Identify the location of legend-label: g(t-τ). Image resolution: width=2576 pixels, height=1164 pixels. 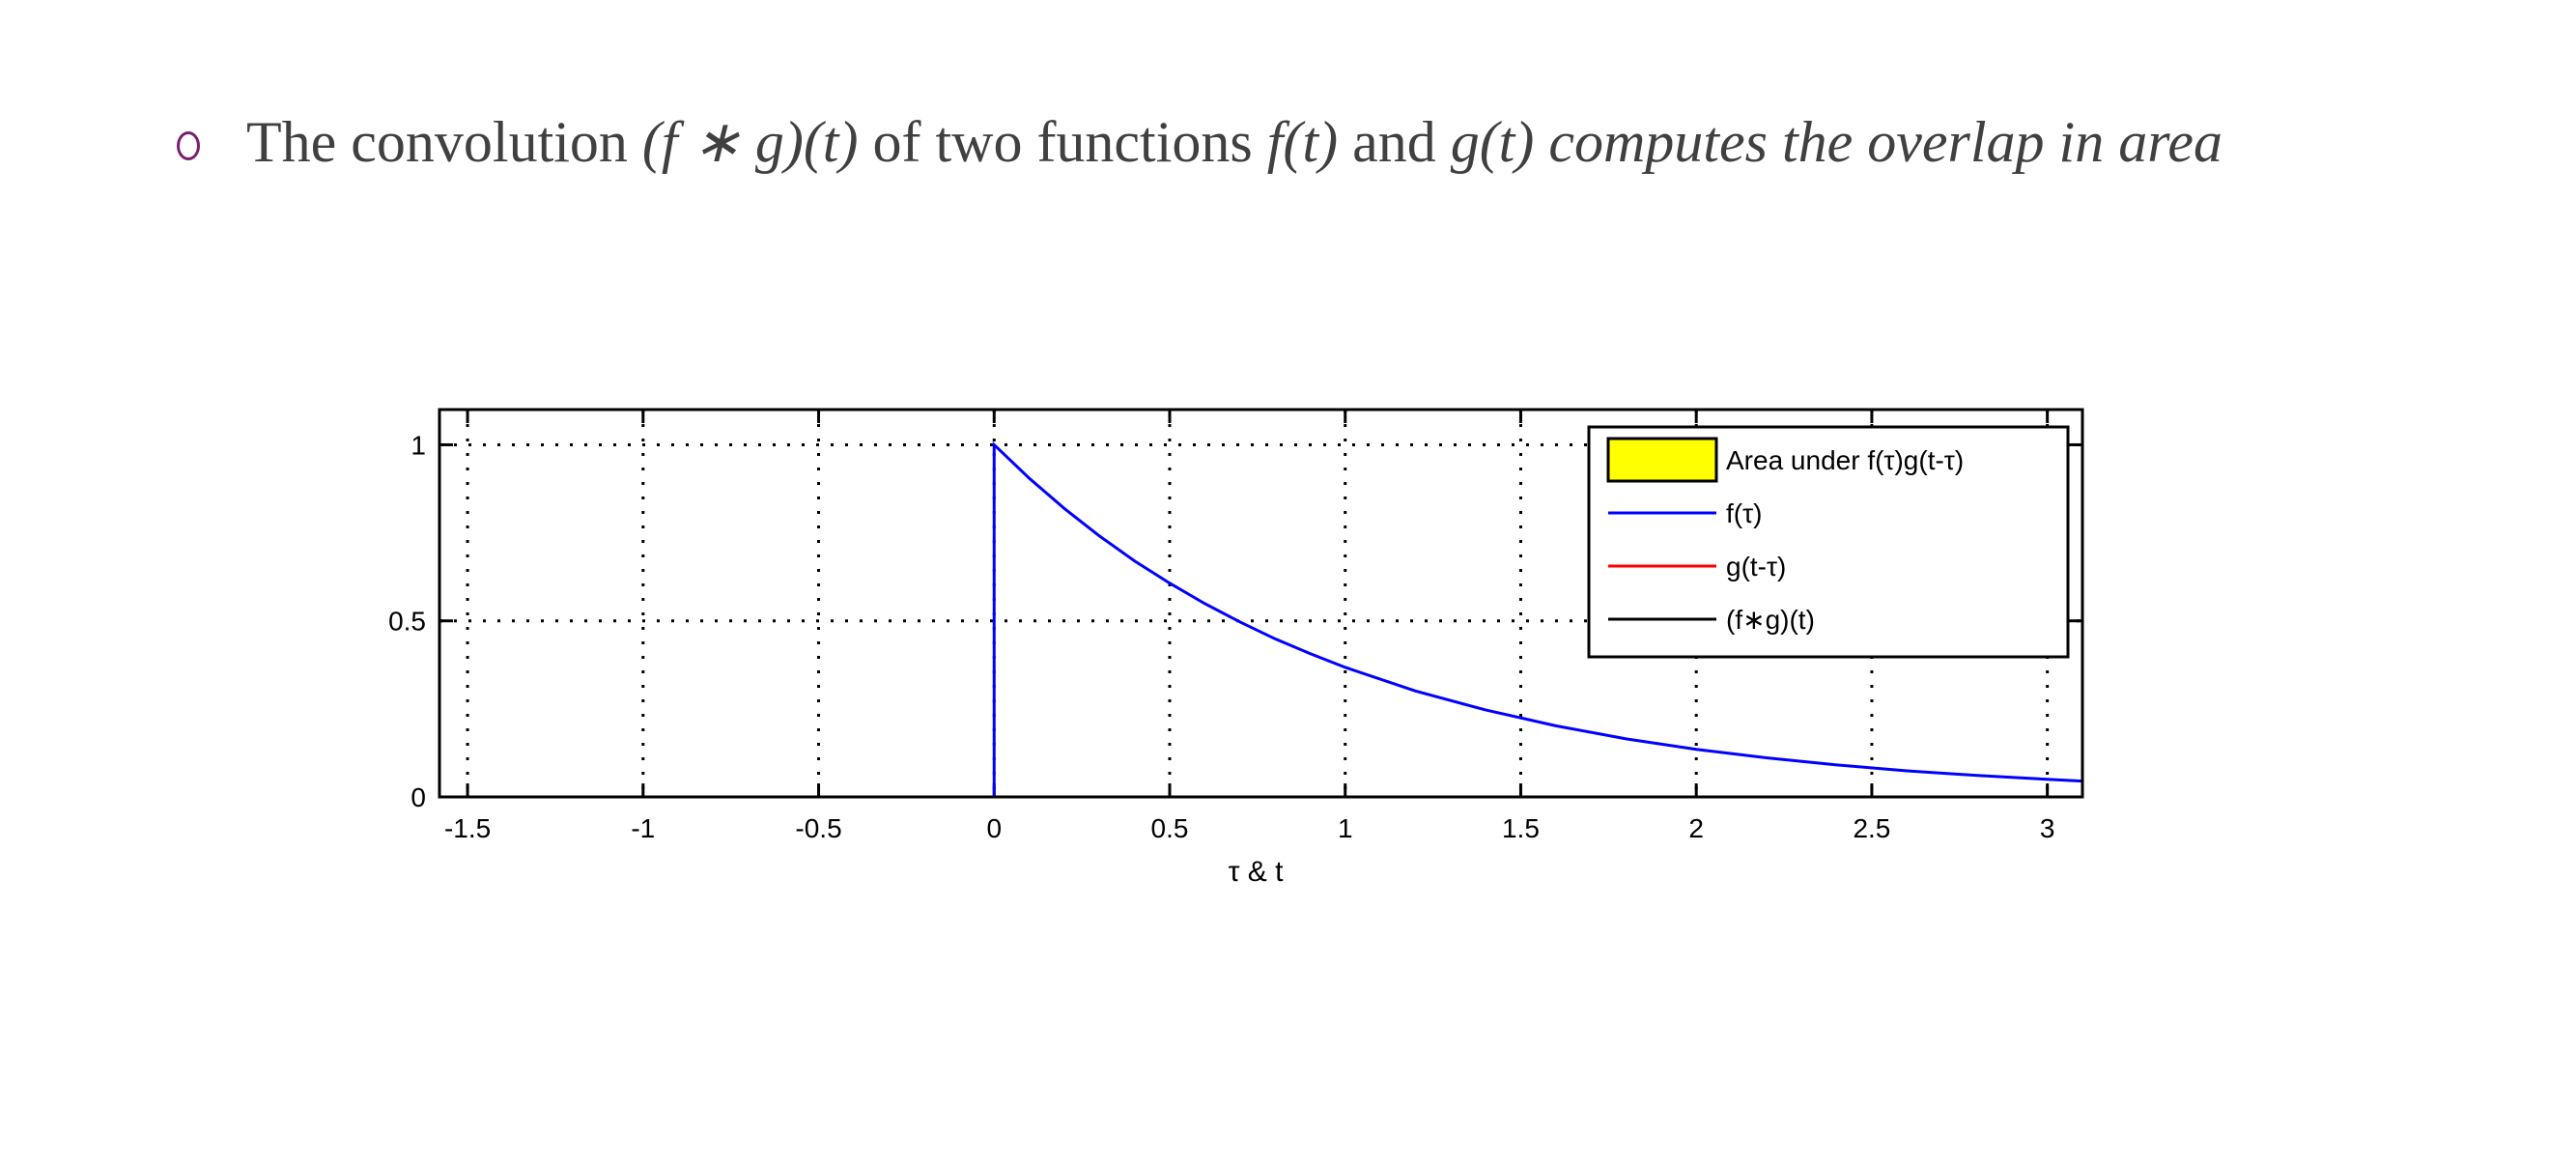
(1756, 567).